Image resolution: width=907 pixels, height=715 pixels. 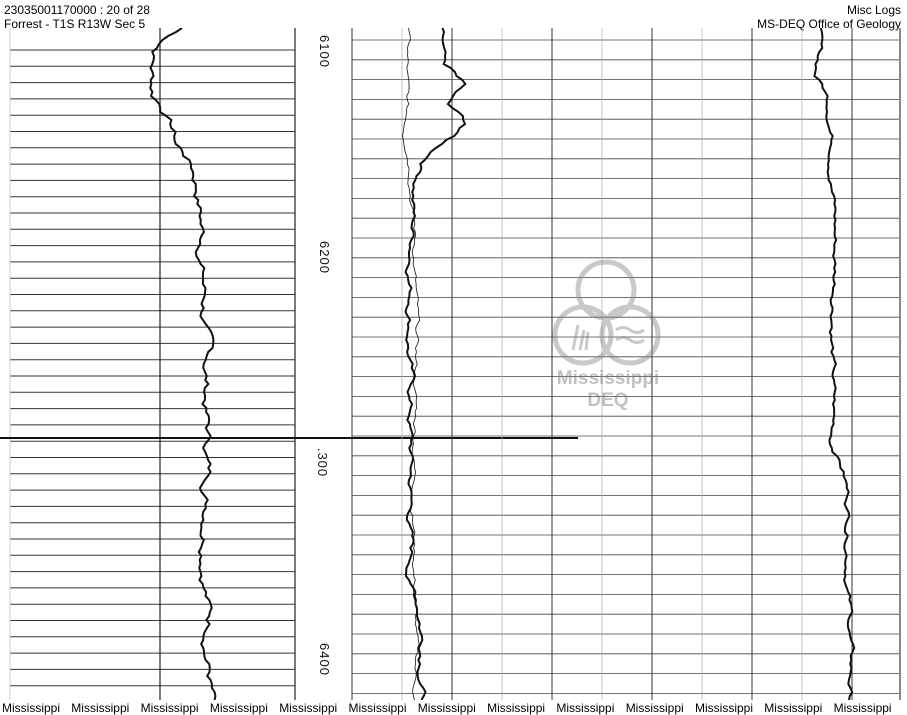 What do you see at coordinates (834, 364) in the screenshot?
I see `far-right-log-curve` at bounding box center [834, 364].